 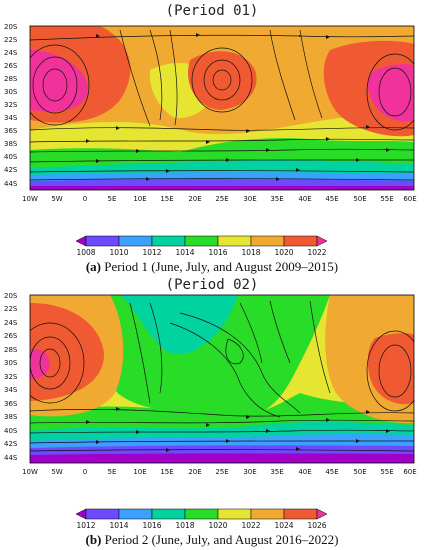 What do you see at coordinates (316, 525) in the screenshot?
I see `colorbar-label: 1026` at bounding box center [316, 525].